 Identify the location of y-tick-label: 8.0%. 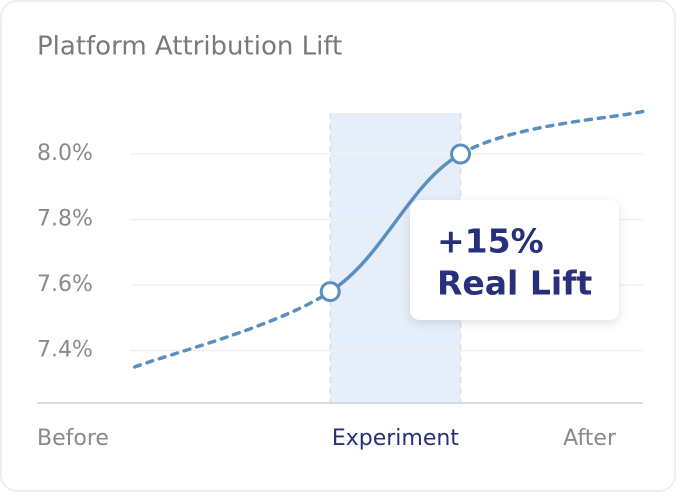
(65, 153).